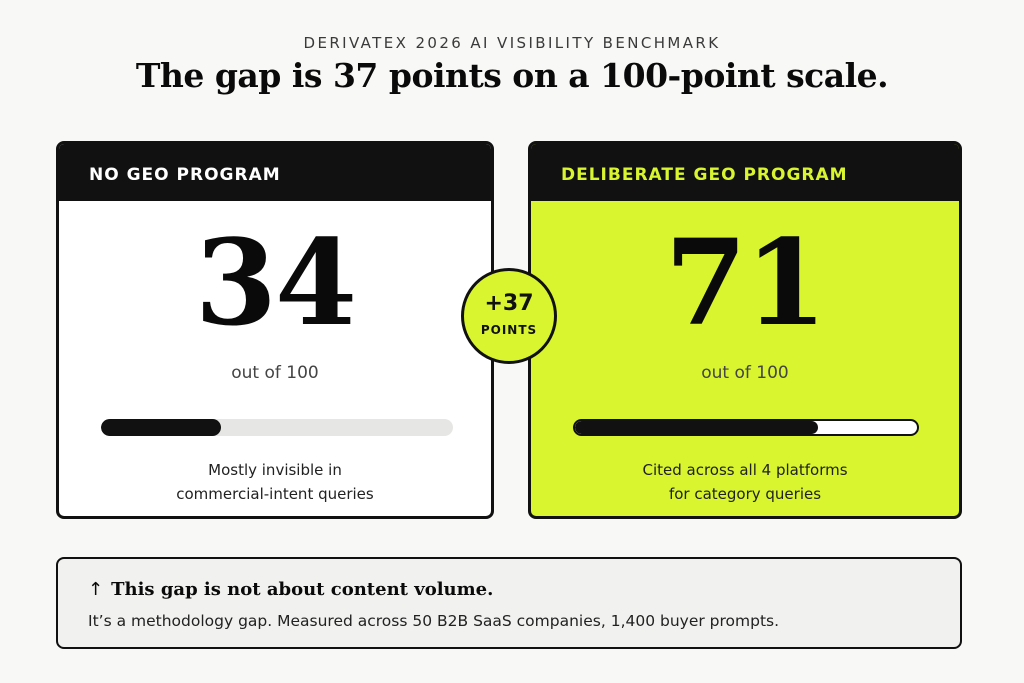  Describe the element at coordinates (509, 303) in the screenshot. I see `delta-value: +37` at that location.